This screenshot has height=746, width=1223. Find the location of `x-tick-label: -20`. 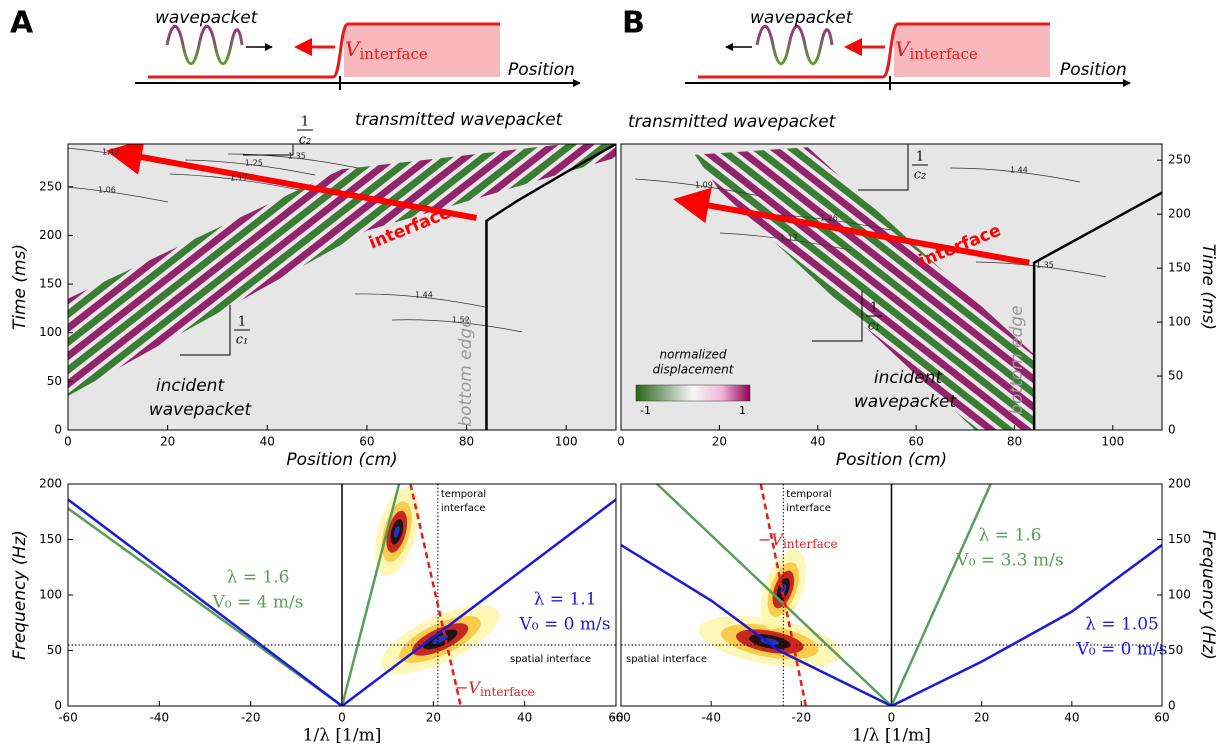

x-tick-label: -20 is located at coordinates (251, 718).